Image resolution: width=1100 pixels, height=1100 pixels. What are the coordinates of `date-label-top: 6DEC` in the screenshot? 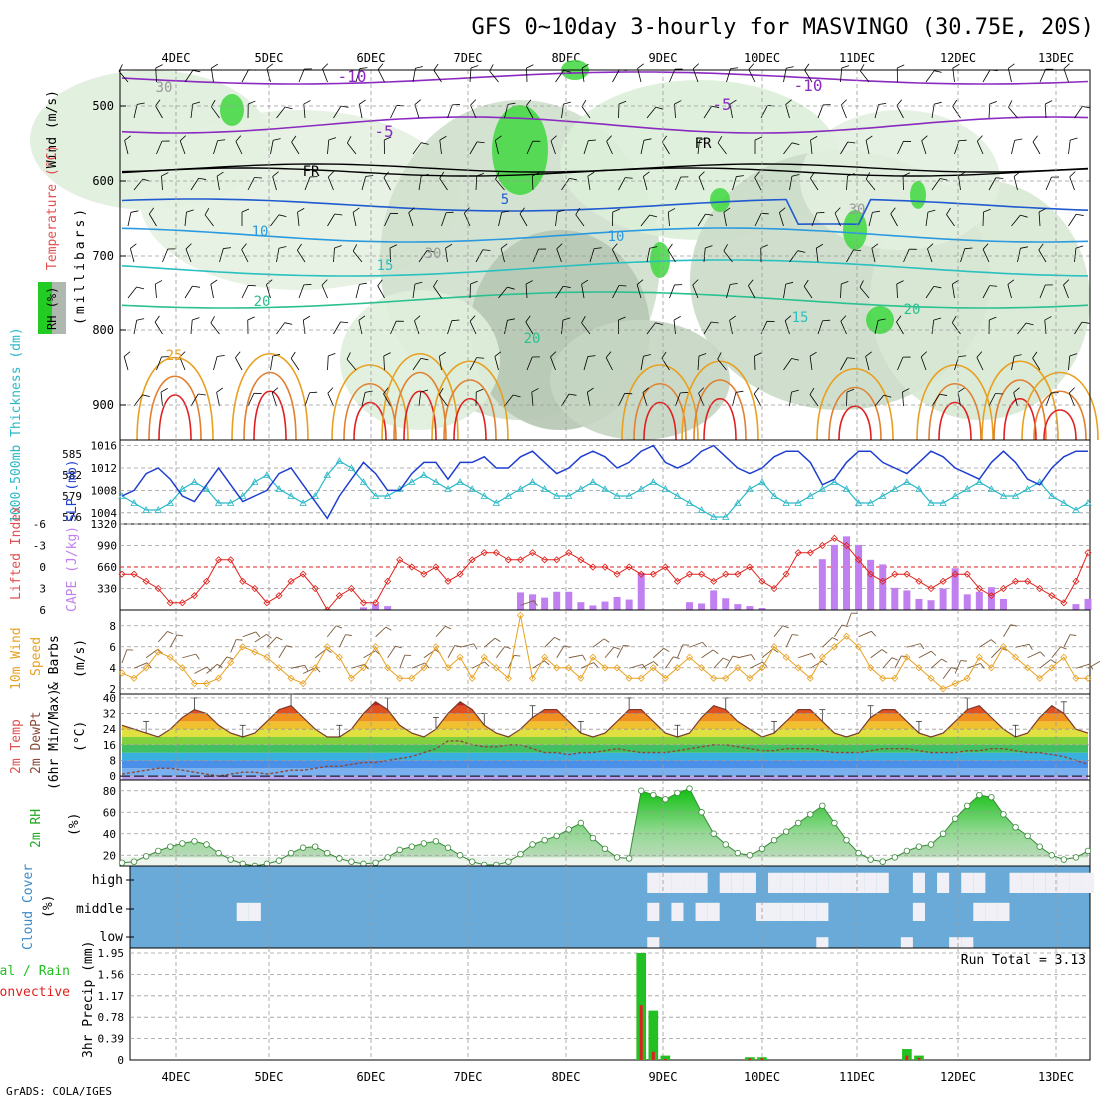 It's located at (371, 58).